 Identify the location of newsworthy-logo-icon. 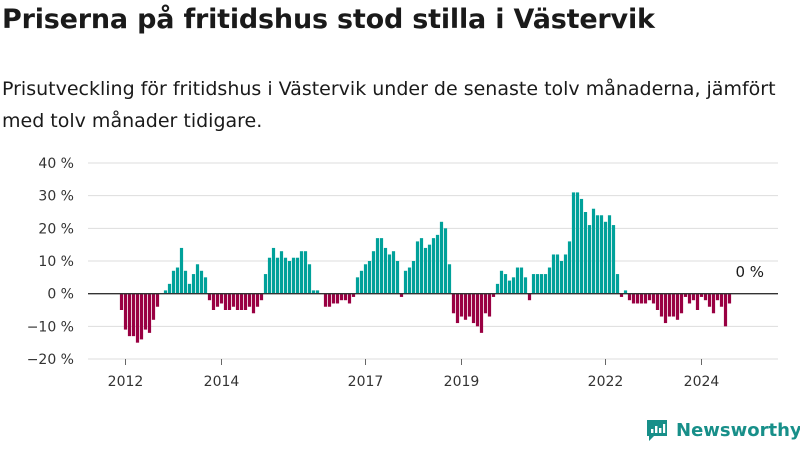
(657, 430).